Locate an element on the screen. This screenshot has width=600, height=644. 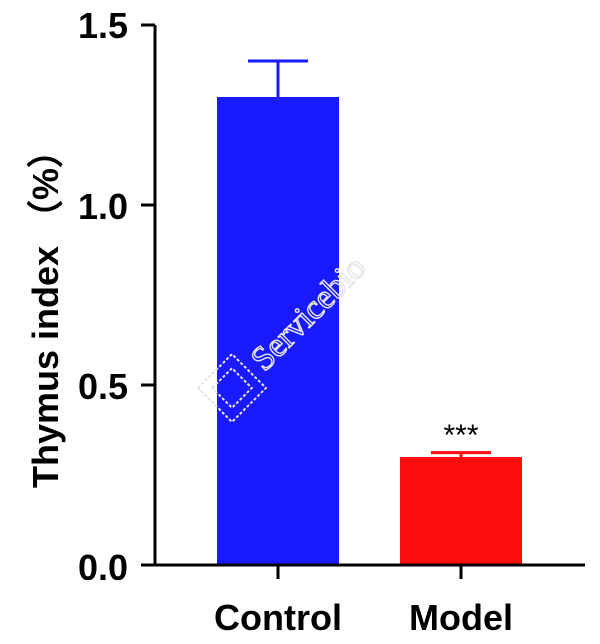
bar-control is located at coordinates (278, 331).